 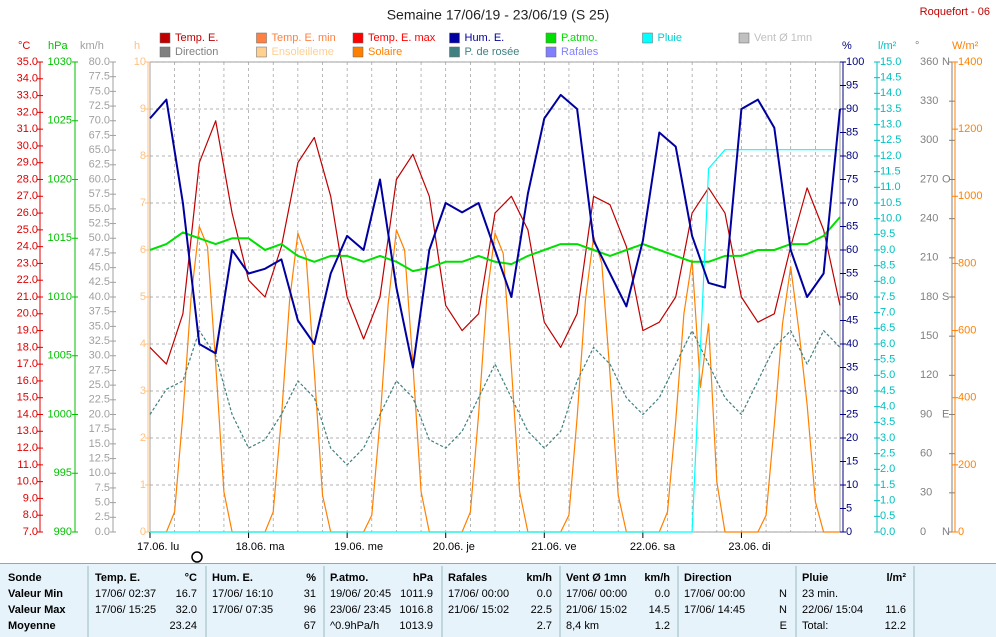 I want to click on y-tick-label: 1025, so click(x=60, y=121).